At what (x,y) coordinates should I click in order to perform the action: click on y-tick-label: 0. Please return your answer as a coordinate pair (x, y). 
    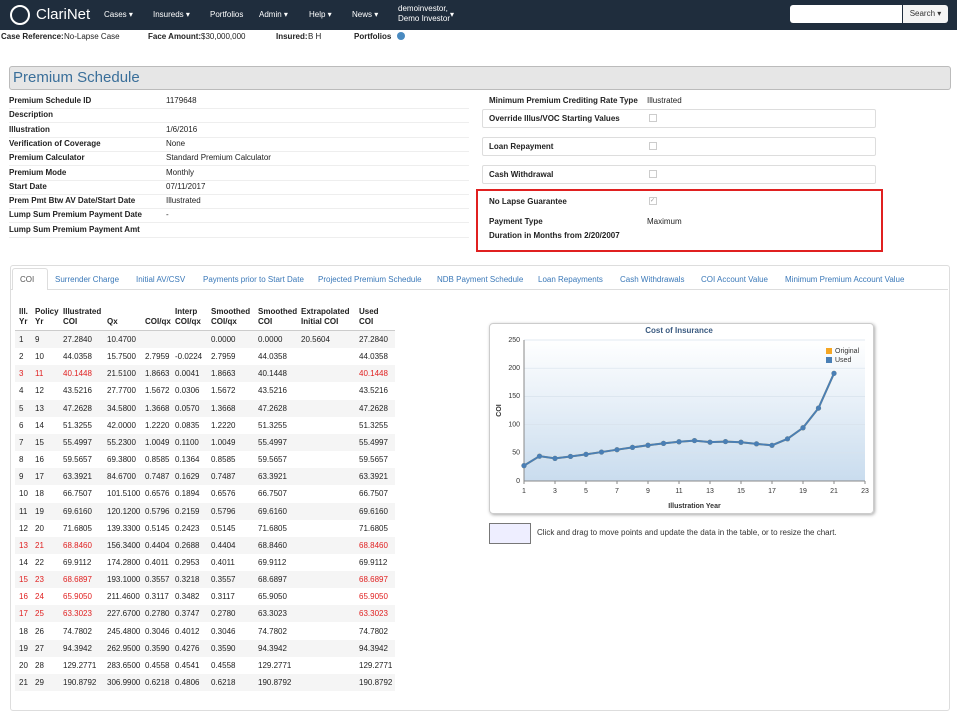
    Looking at the image, I should click on (518, 481).